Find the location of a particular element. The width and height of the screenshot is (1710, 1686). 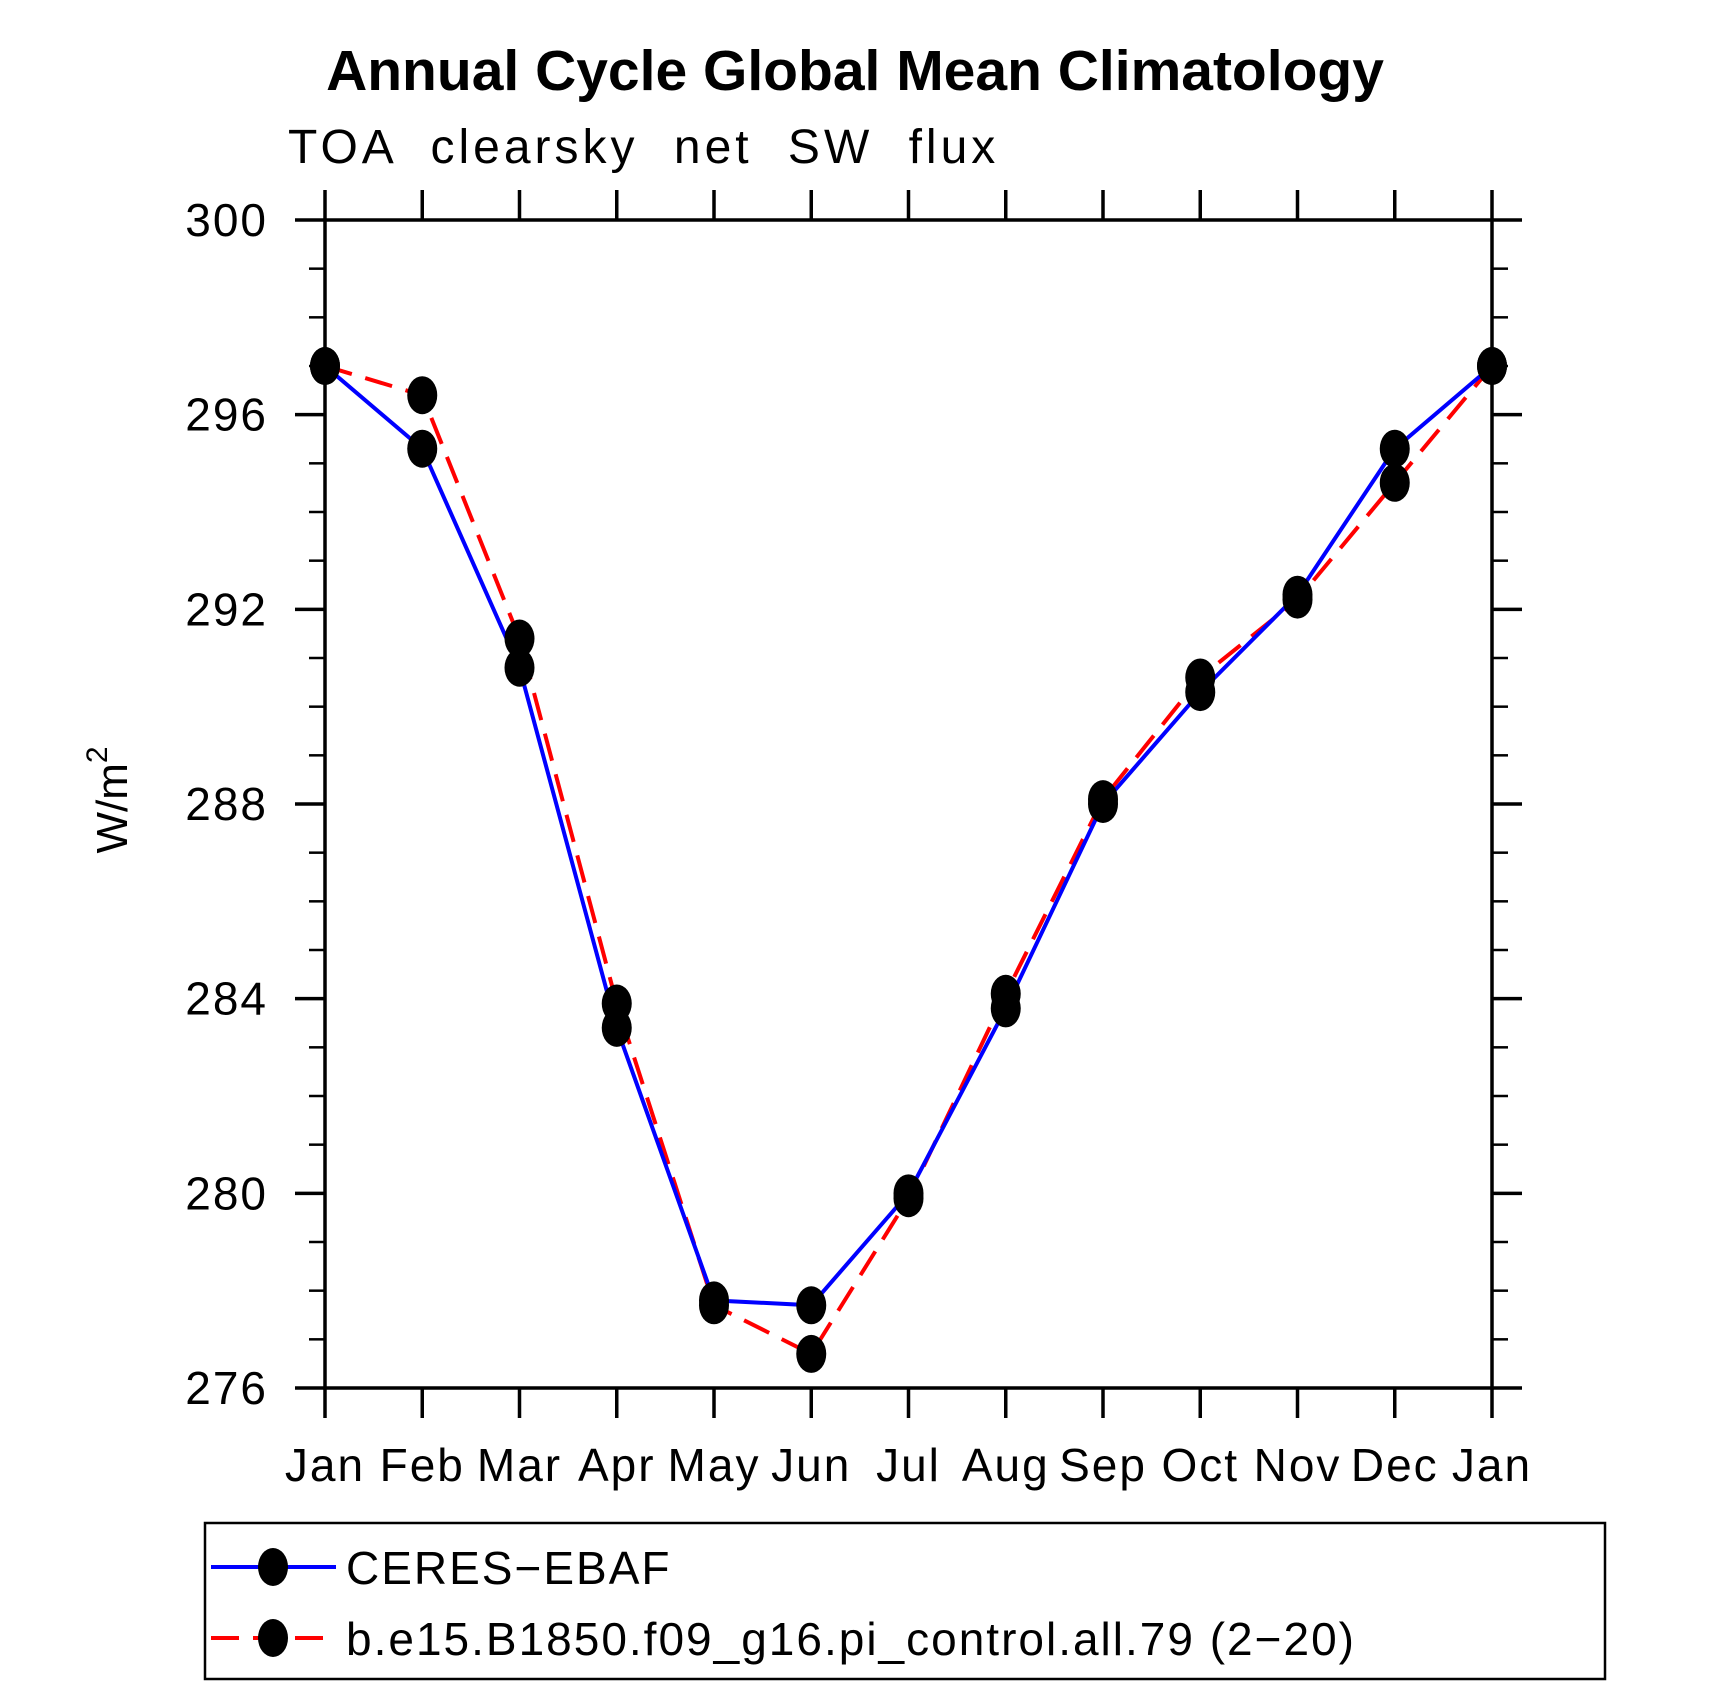

chart-subtitle: TOA clearsky net SW flux is located at coordinates (643, 147).